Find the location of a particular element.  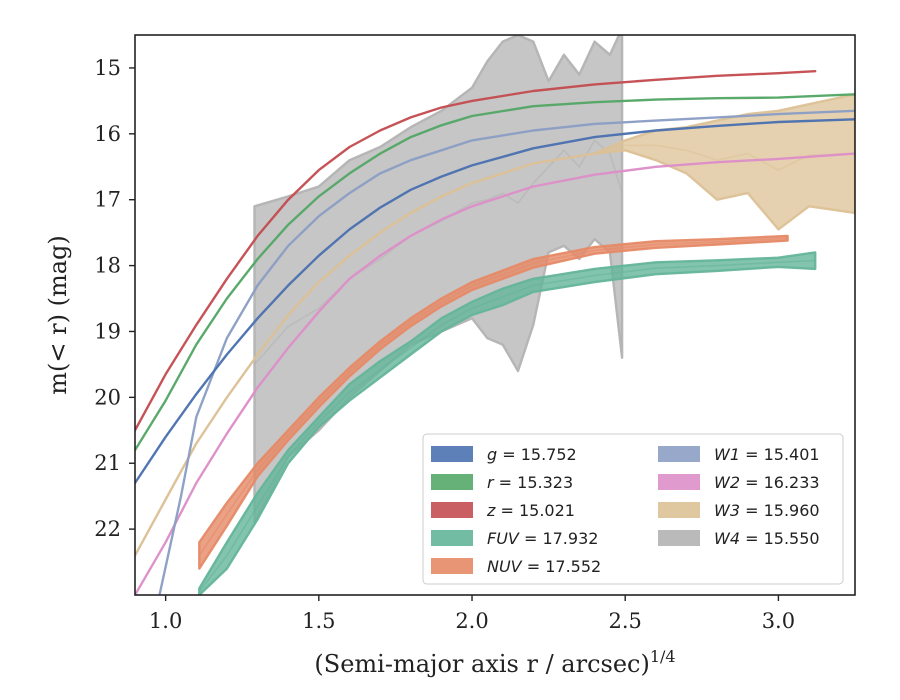

x-axis-ticks: 1.0 1.5 2.0 2.5 3.0 is located at coordinates (472, 614).